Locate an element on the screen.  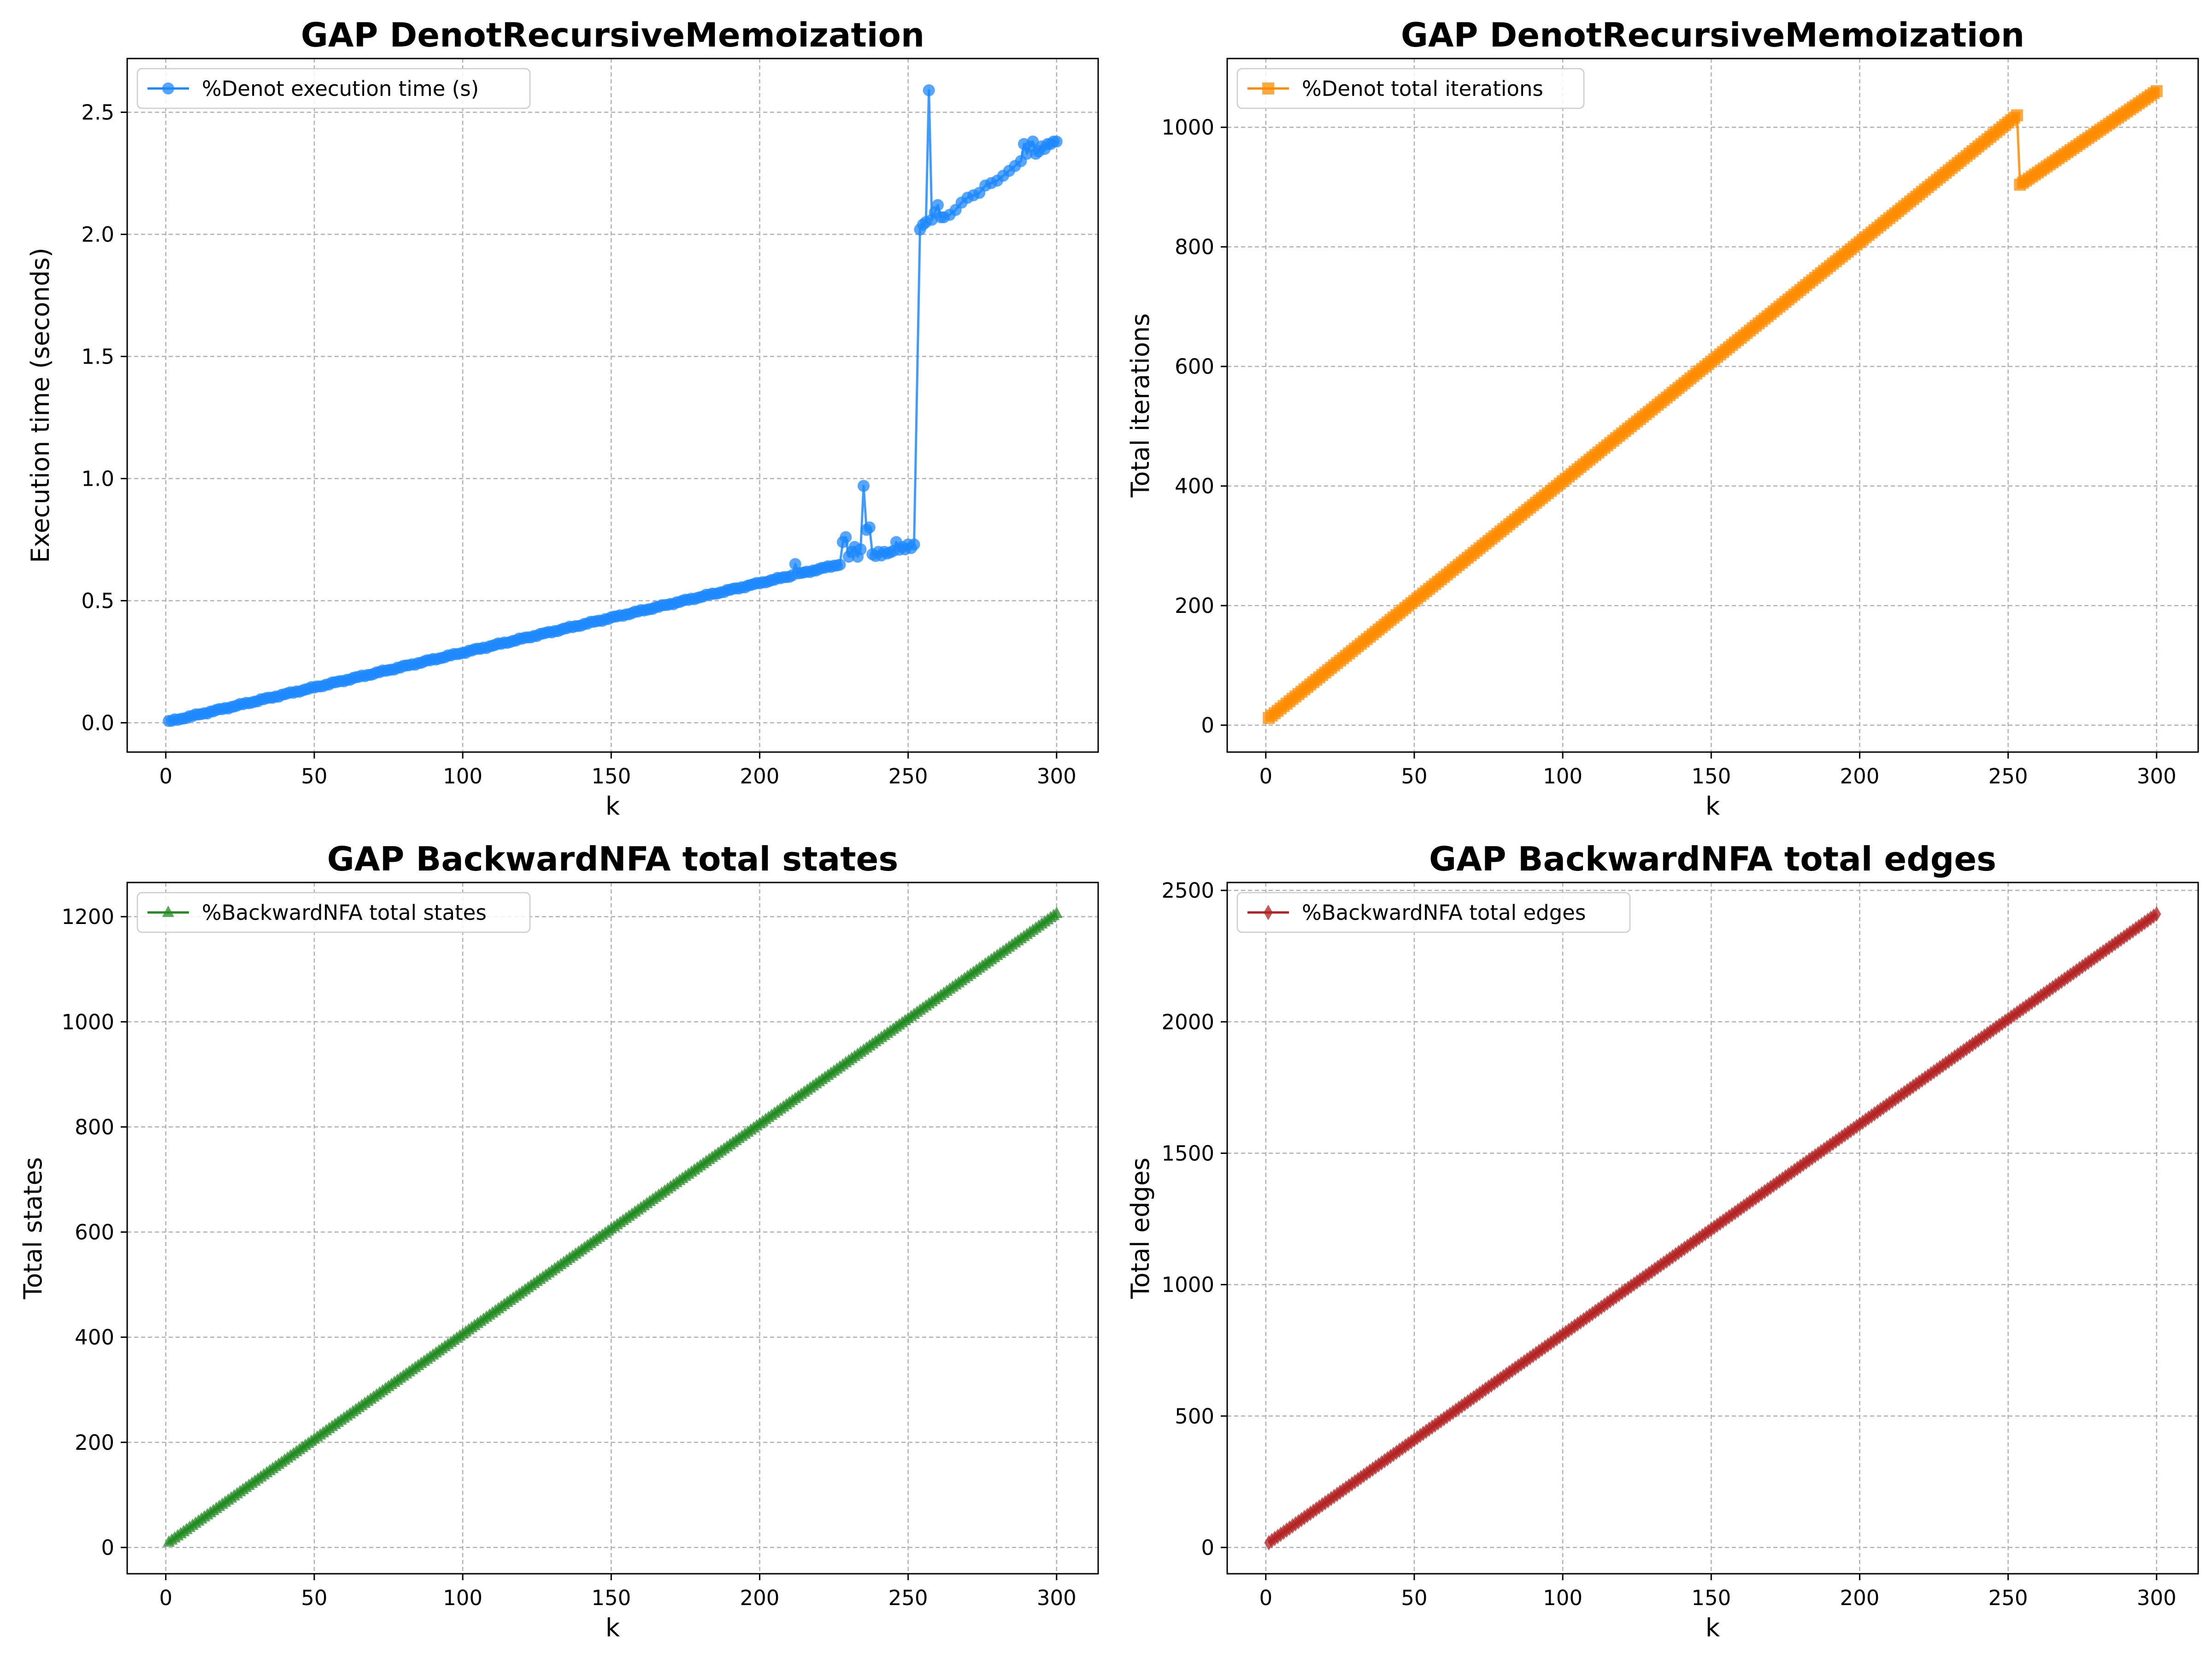
y-tick-label: 0.0 is located at coordinates (97, 723).